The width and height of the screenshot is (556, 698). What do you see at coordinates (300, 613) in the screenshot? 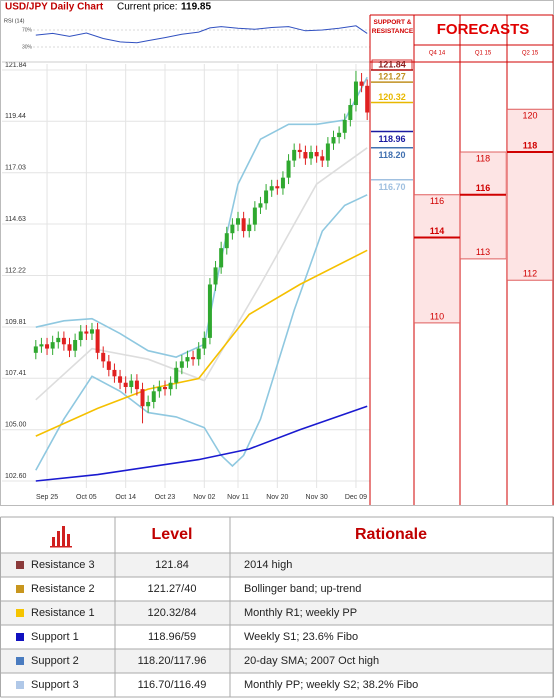
I see `row-rationale: Monthly R1; weekly PP` at bounding box center [300, 613].